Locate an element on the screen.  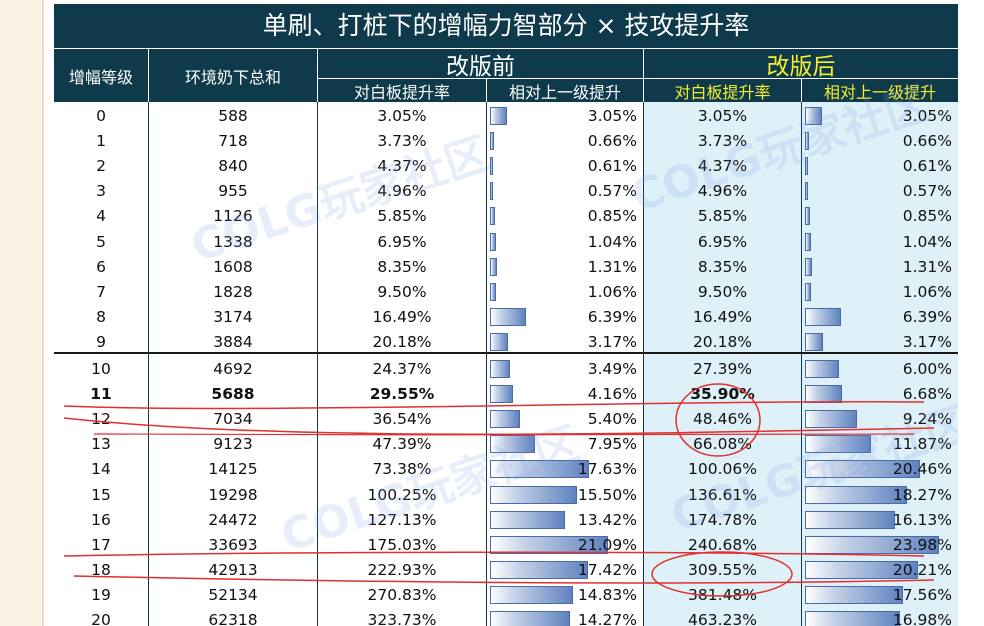
cell-after-vs-white: 100.06% is located at coordinates (722, 469).